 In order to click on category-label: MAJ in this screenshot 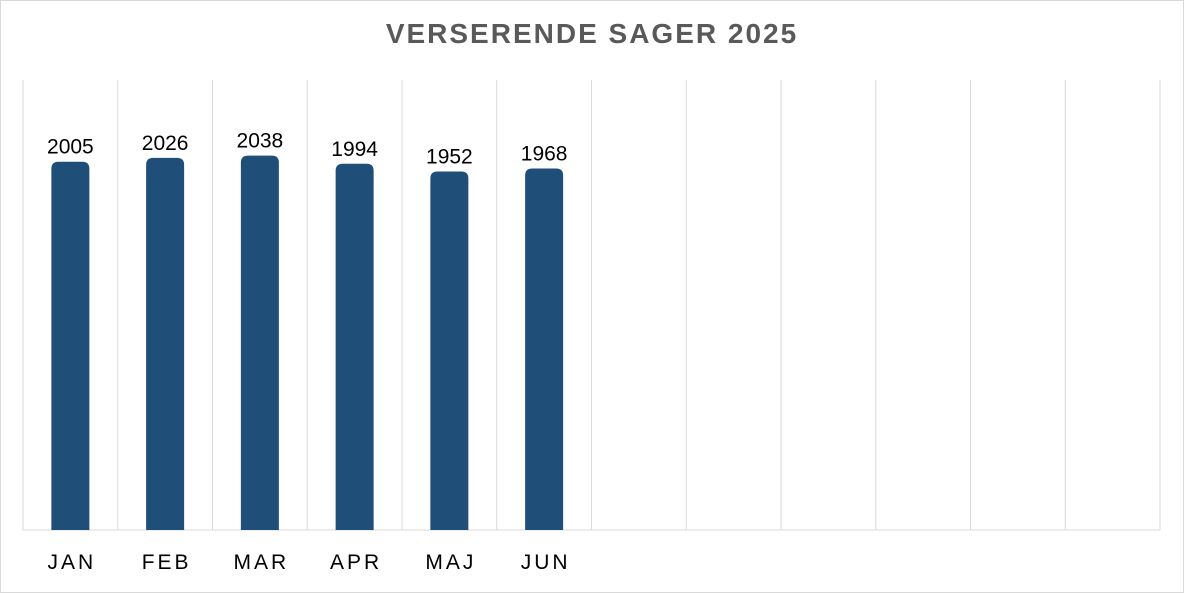, I will do `click(450, 562)`.